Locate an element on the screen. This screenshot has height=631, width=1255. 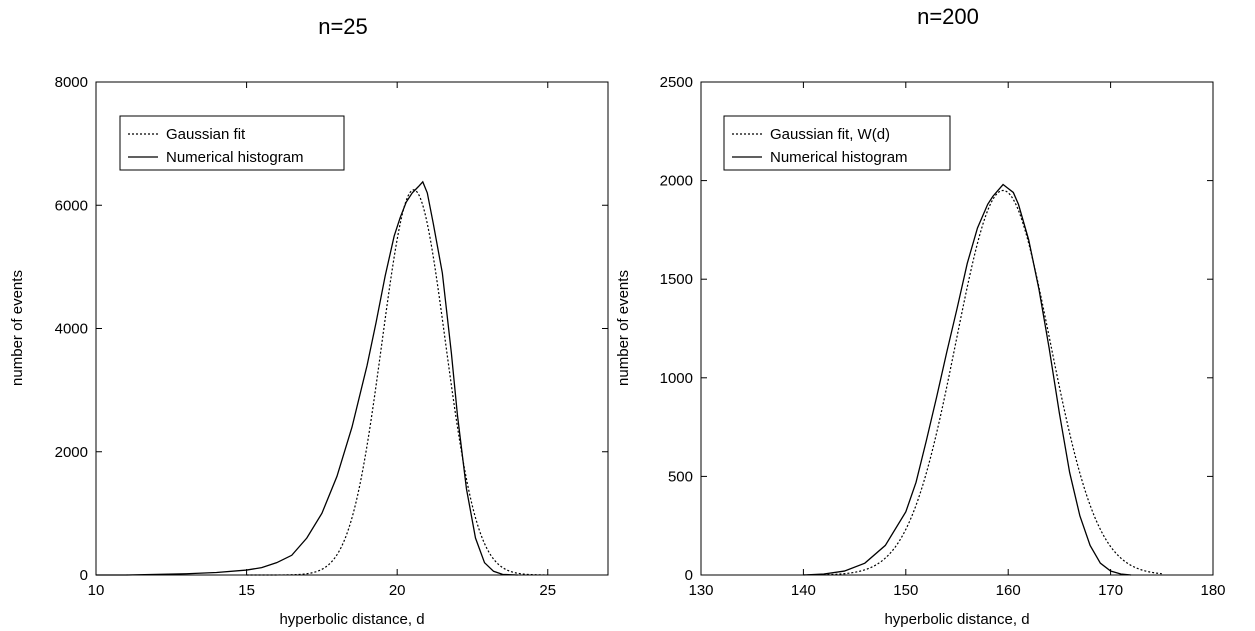
legend: Gaussian fit Numerical histogram is located at coordinates (232, 143).